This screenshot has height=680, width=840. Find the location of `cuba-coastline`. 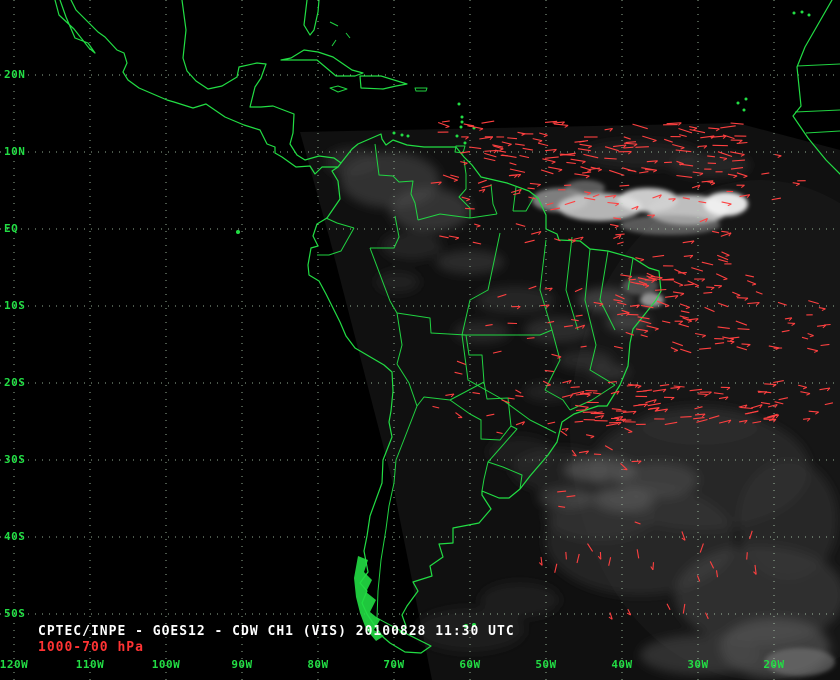

cuba-coastline is located at coordinates (322, 63).